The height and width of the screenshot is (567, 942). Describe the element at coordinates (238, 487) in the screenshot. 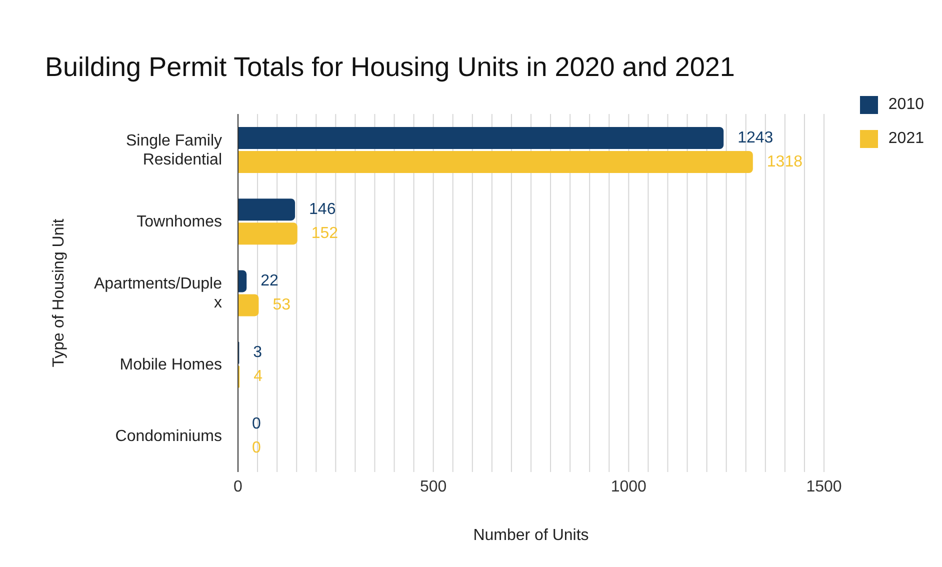

I see `x-tick-label: 0` at that location.